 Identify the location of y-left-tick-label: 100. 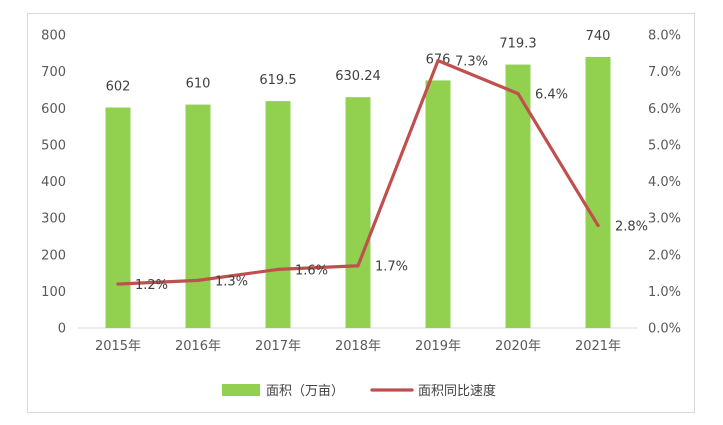
(53, 292).